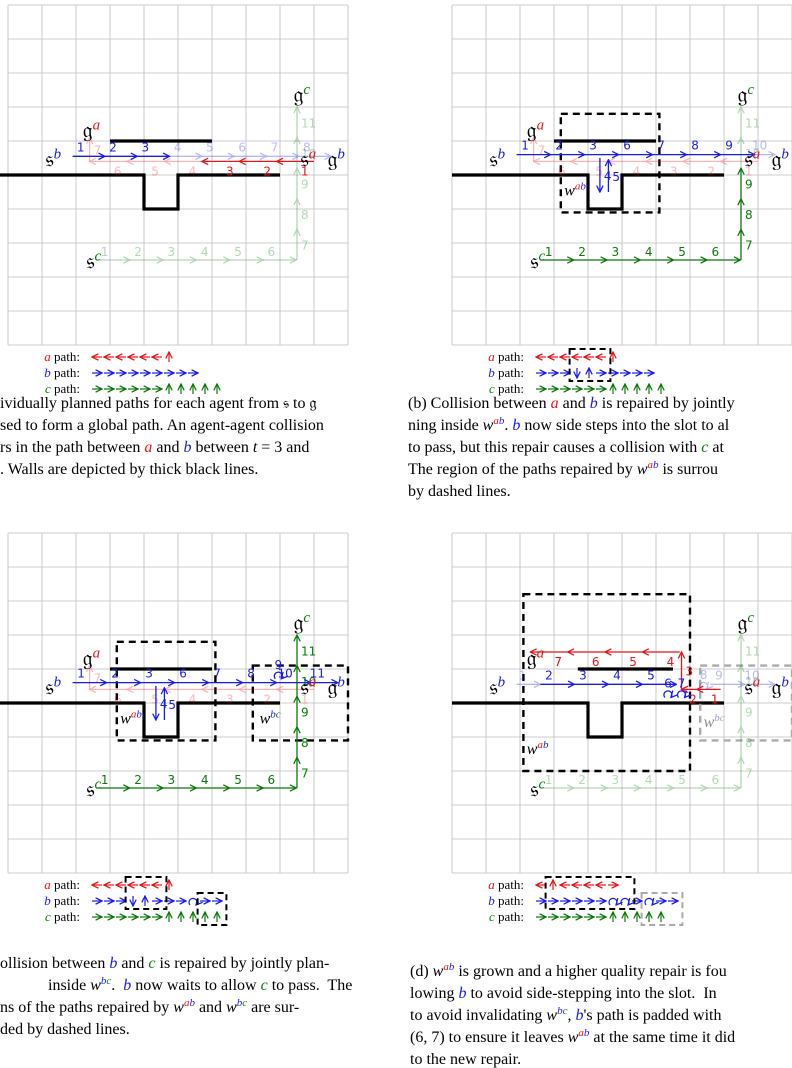  What do you see at coordinates (714, 721) in the screenshot?
I see `window-label: wbc` at bounding box center [714, 721].